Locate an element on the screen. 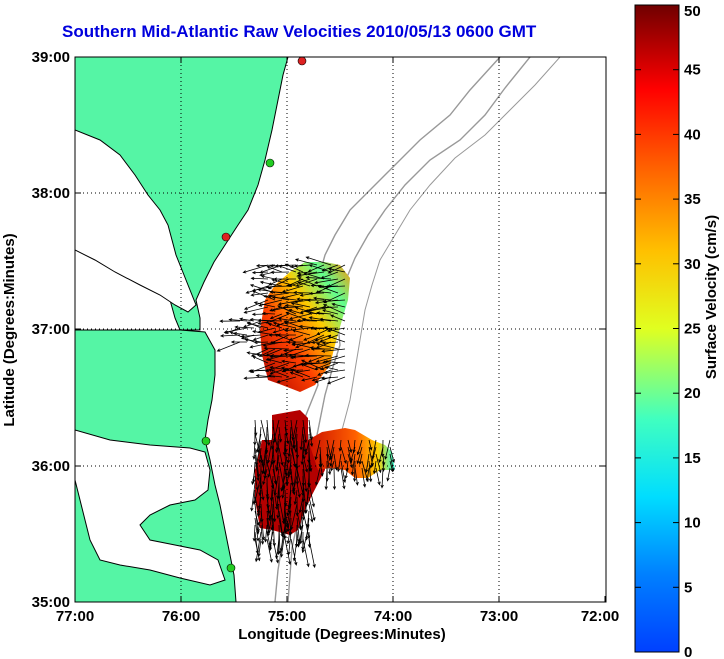 The image size is (724, 659). y-axis-label: Latitude (Degrees:Minutes) is located at coordinates (9, 329).